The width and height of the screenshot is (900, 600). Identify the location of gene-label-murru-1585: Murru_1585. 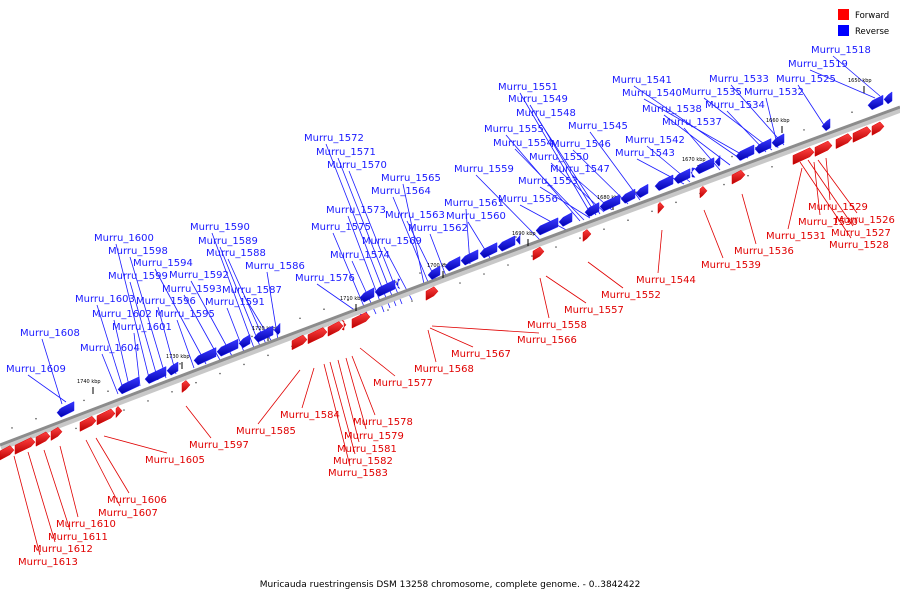
(266, 431).